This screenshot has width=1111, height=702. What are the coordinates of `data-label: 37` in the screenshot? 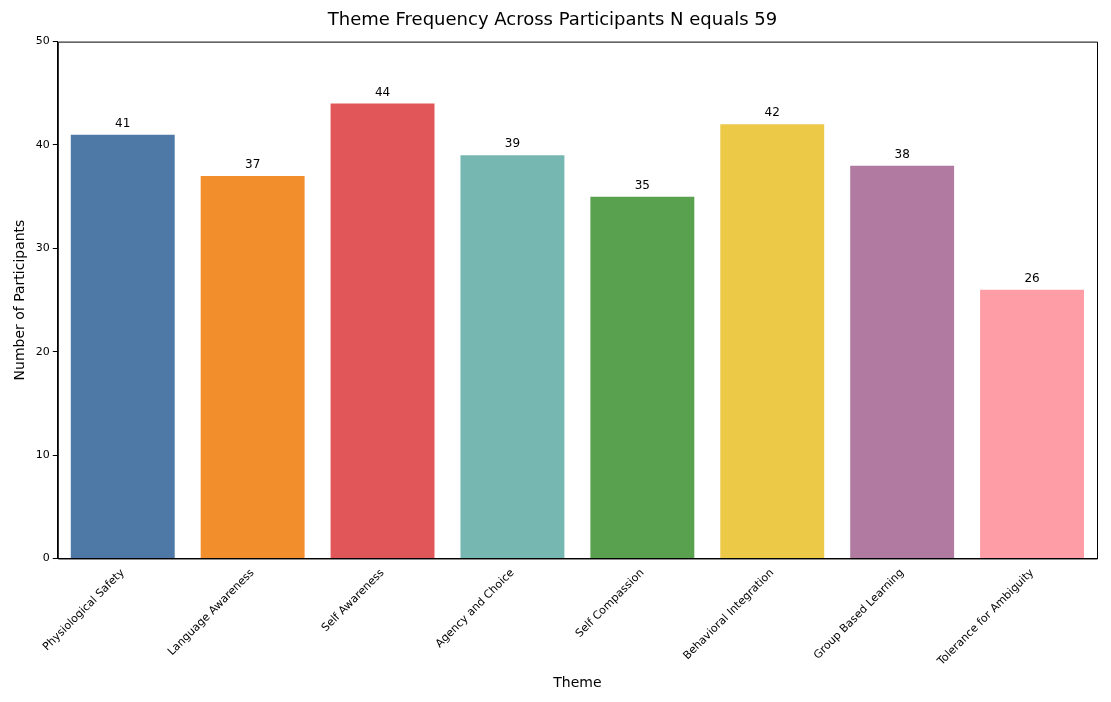 It's located at (253, 164).